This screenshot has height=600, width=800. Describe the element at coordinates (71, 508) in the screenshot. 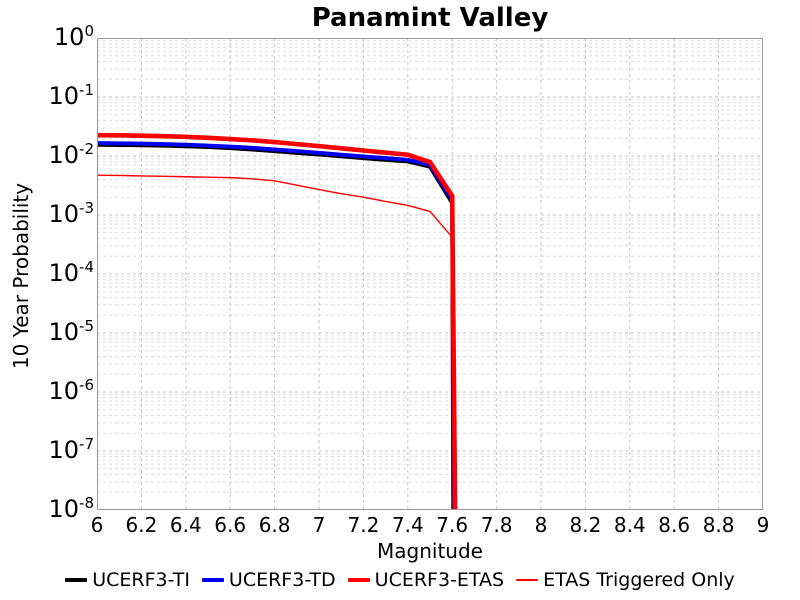

I see `y-tick-label-1e-8: 10⁻⁸` at that location.